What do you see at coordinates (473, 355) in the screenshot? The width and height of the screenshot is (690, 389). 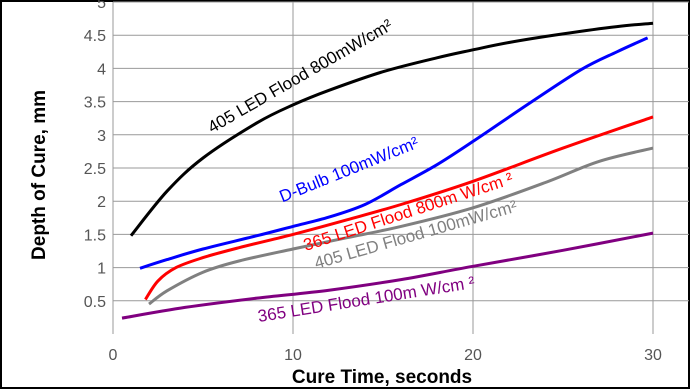 I see `x-tick-label: 20` at bounding box center [473, 355].